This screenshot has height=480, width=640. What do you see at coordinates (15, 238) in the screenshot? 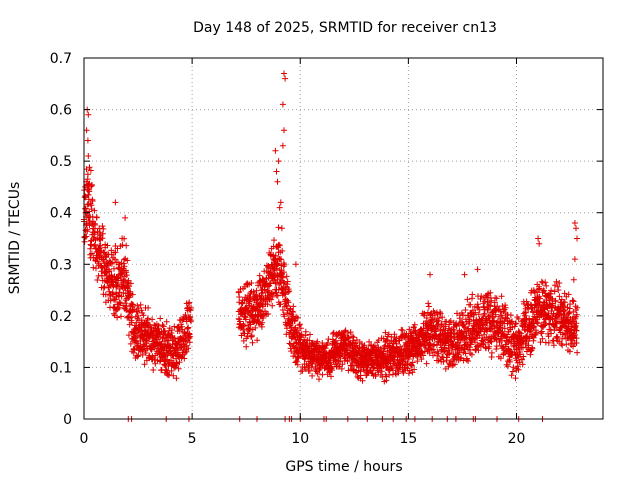
I see `y-axis-label: SRMTID / TECUs` at bounding box center [15, 238].